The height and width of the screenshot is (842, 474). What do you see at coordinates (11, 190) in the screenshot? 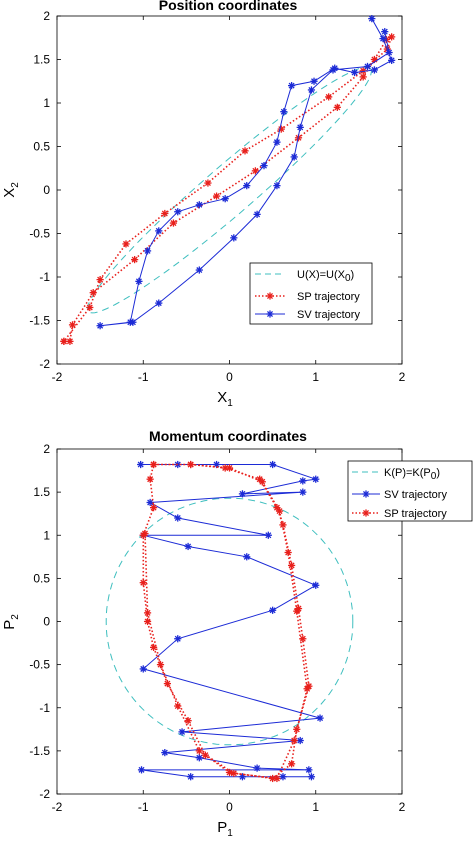
I see `y-axis-label: X2` at bounding box center [11, 190].